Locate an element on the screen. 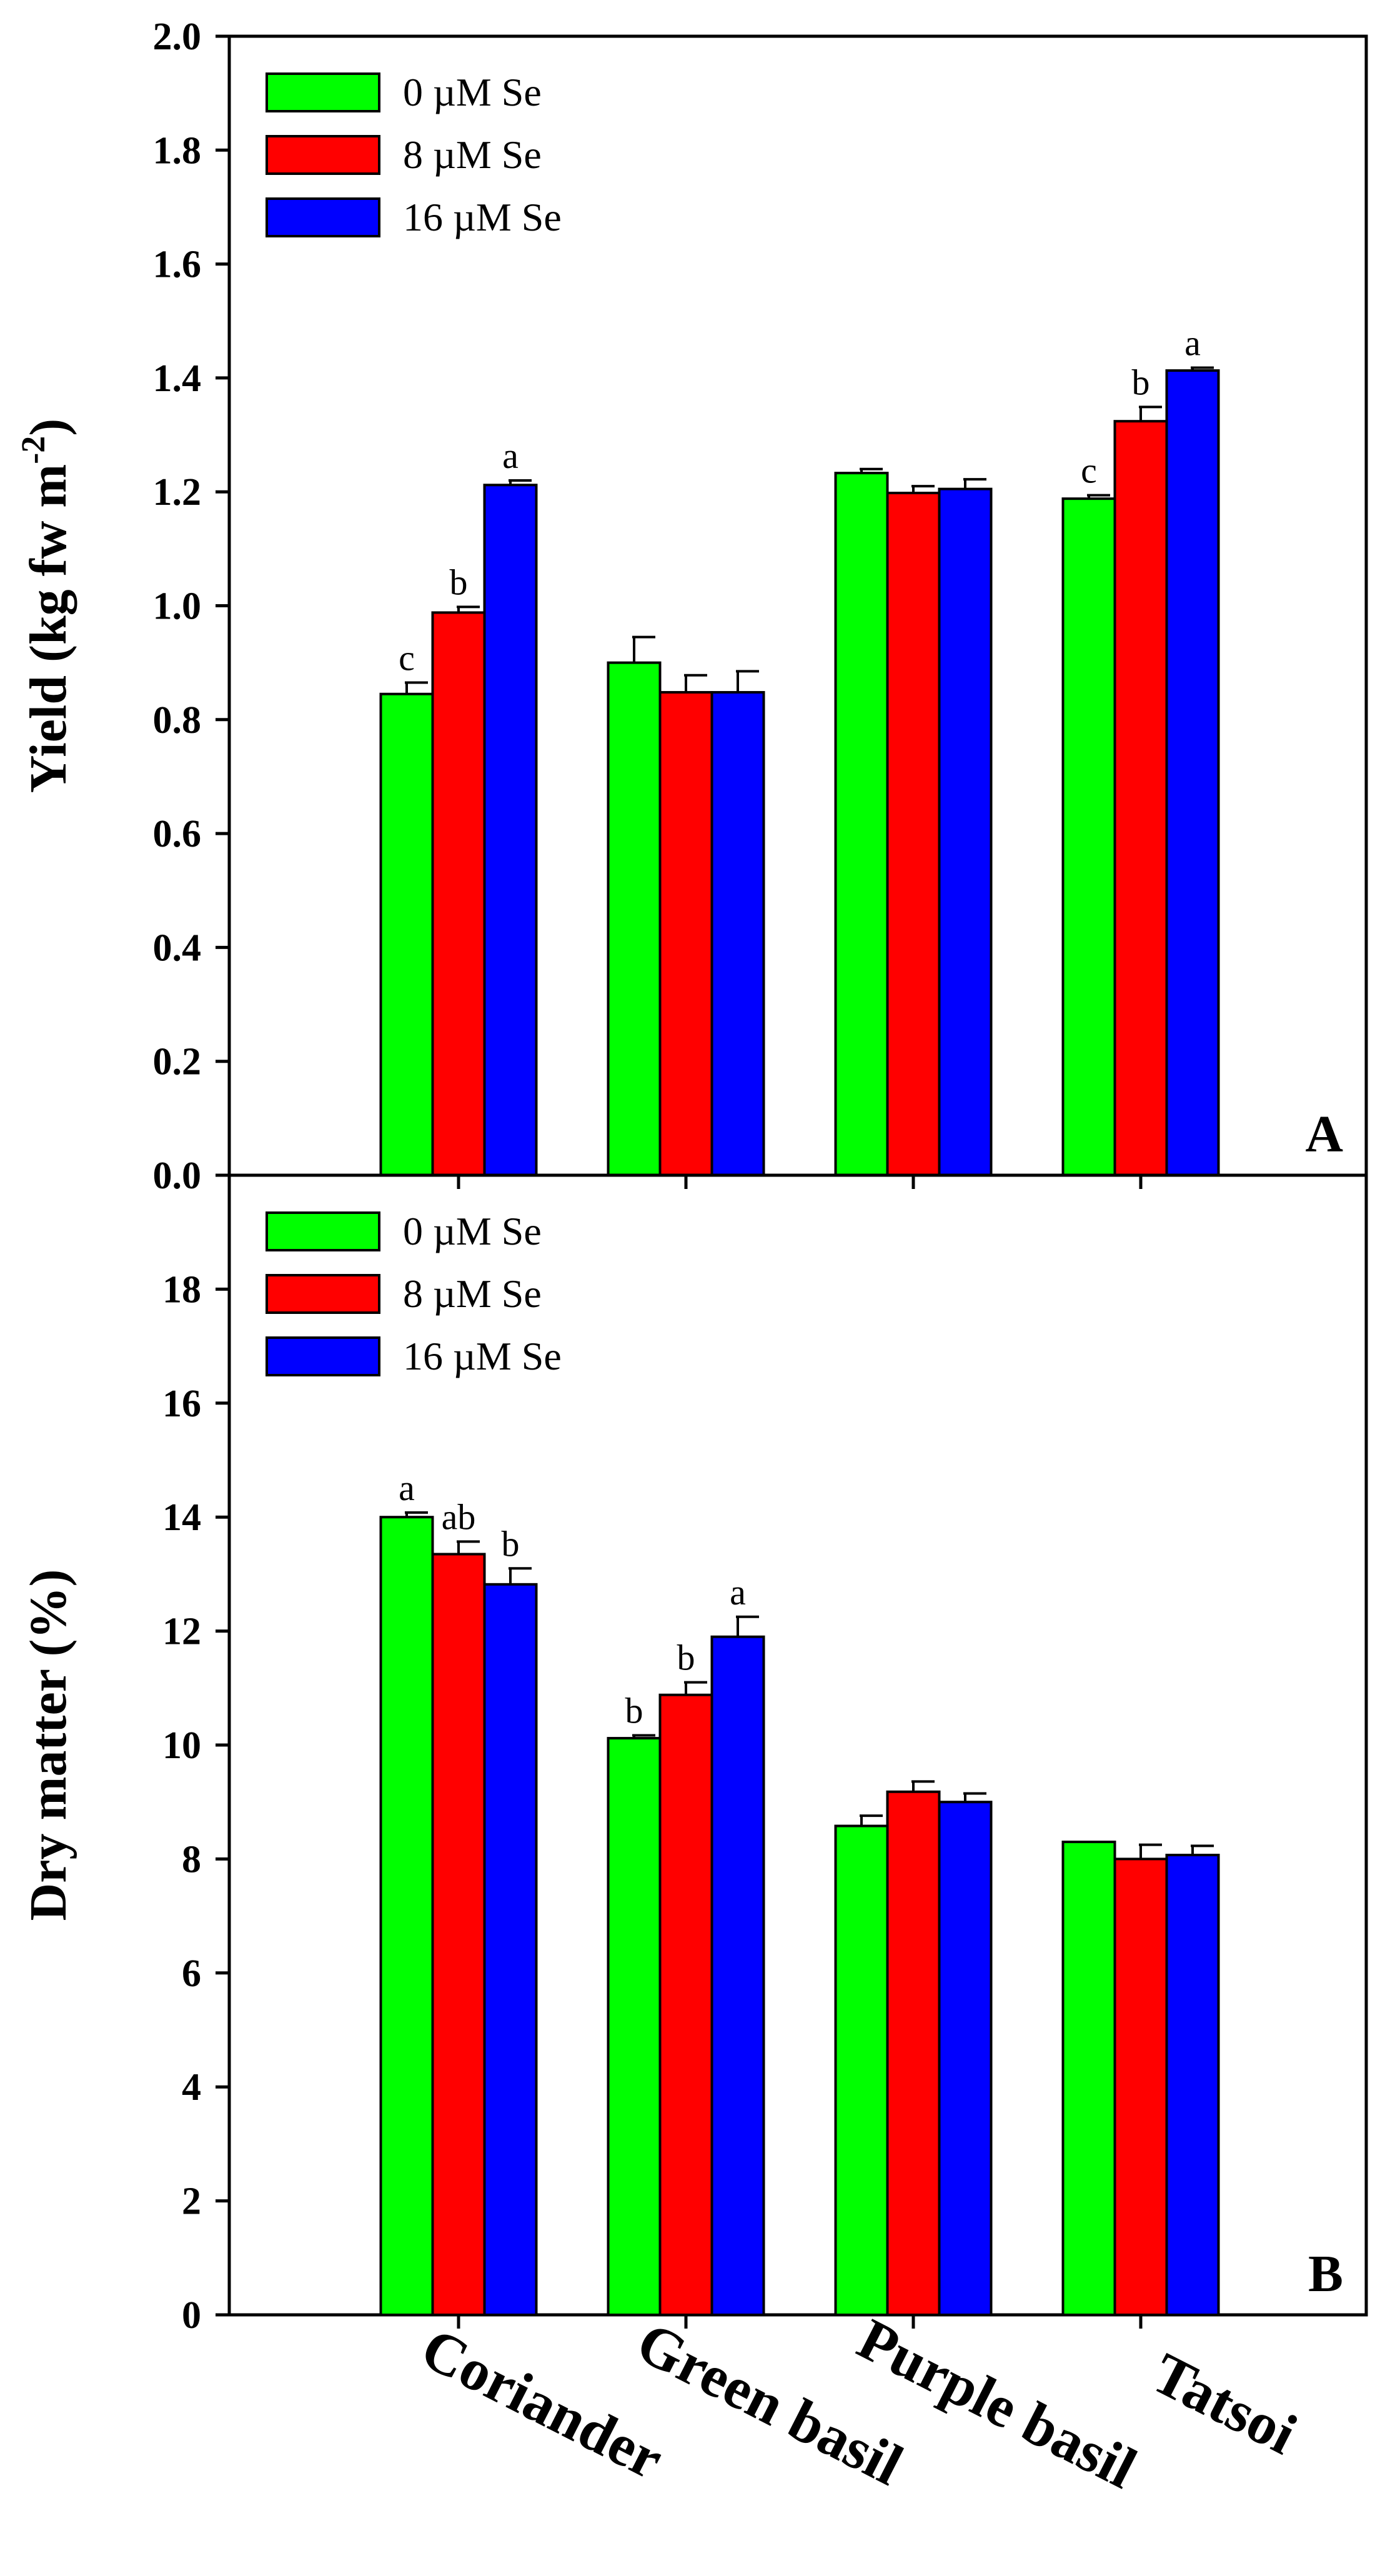  y-tick-label: 4 is located at coordinates (191, 2087).